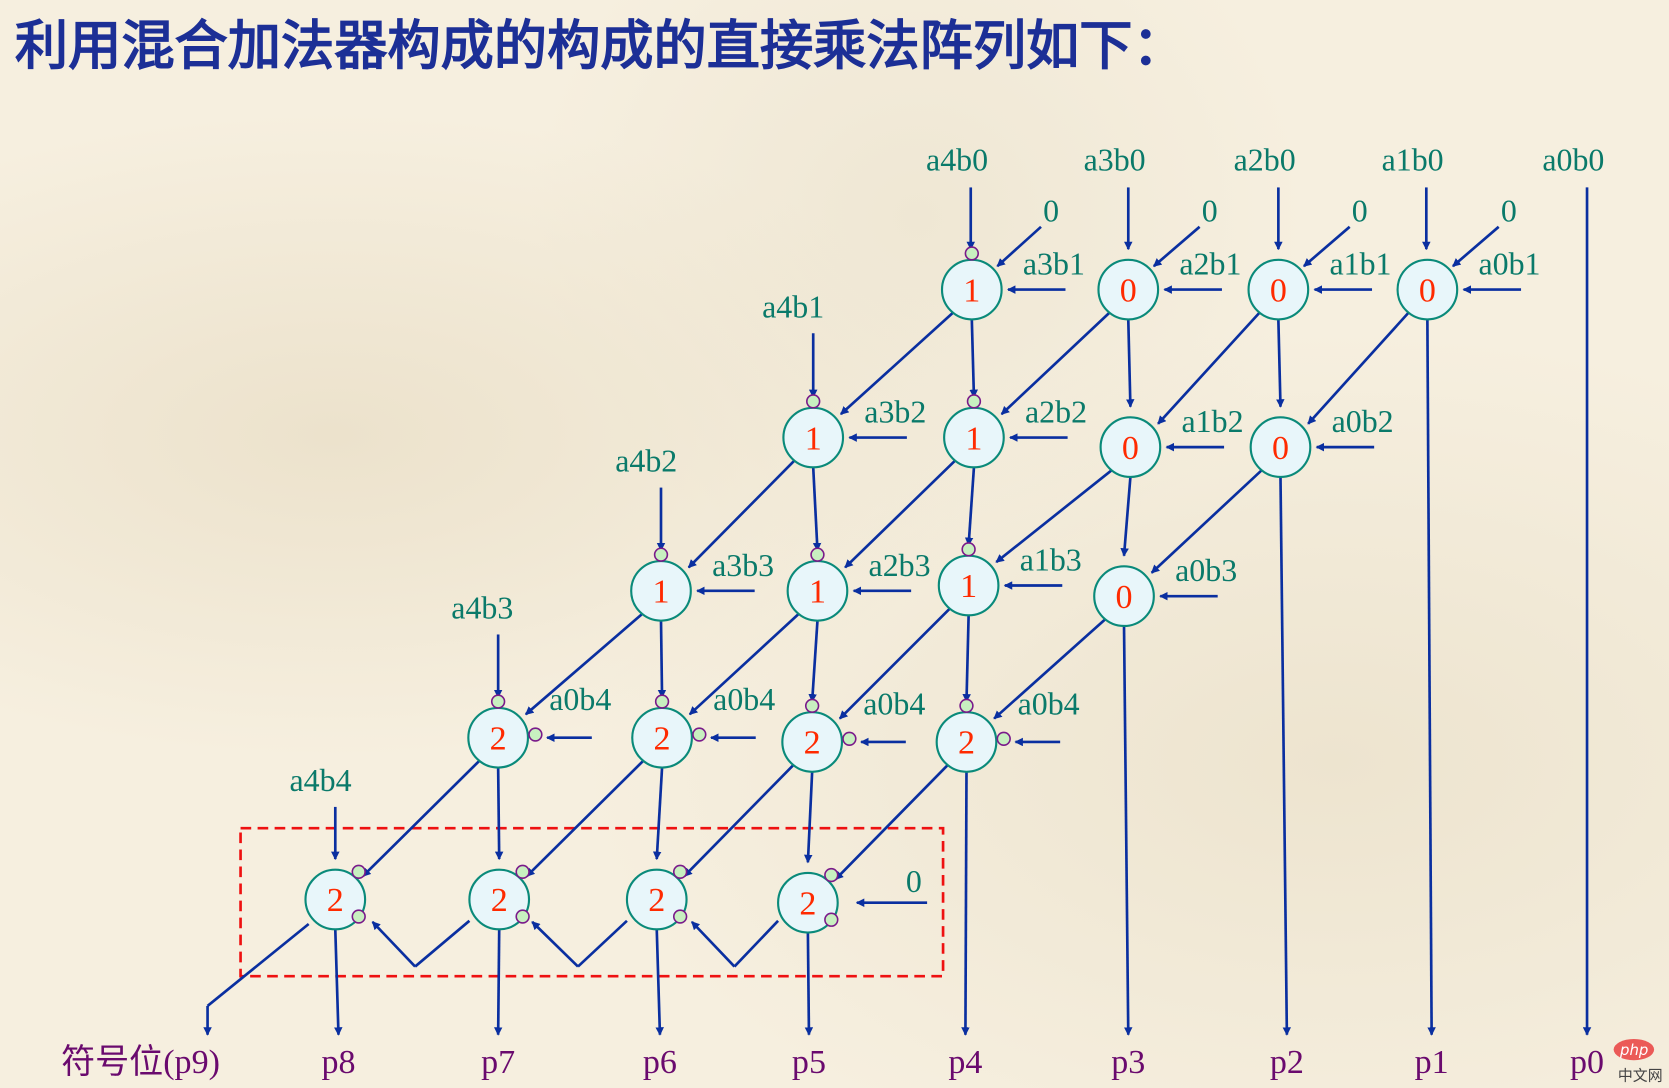  Describe the element at coordinates (1638, 1061) in the screenshot. I see `watermark: php 中文网` at that location.